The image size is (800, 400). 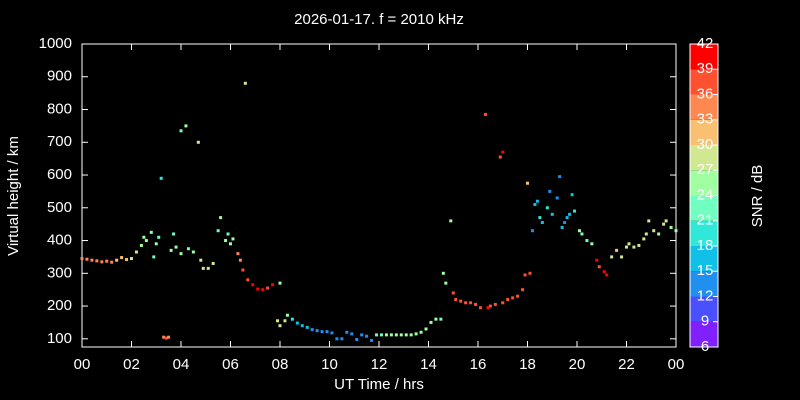 I want to click on colorbar-tick-label: 33, so click(x=705, y=119).